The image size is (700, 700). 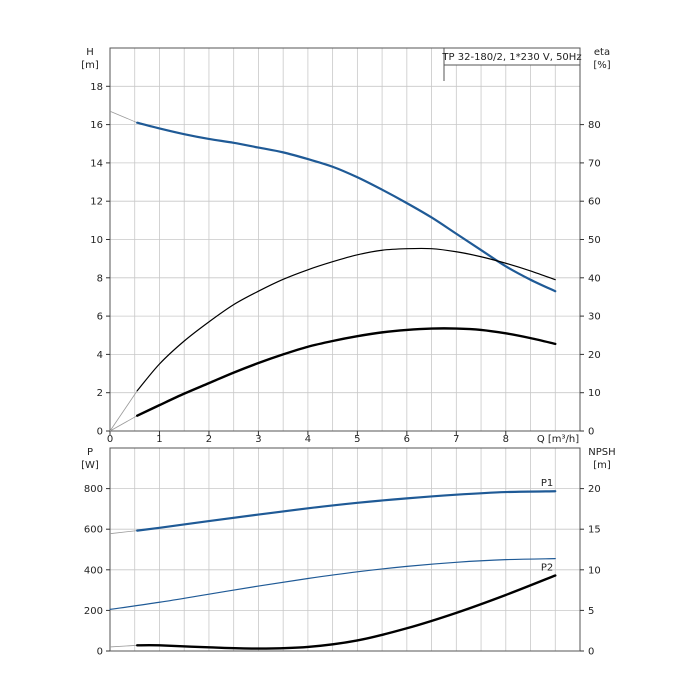 What do you see at coordinates (456, 439) in the screenshot?
I see `x-tick-label: 7` at bounding box center [456, 439].